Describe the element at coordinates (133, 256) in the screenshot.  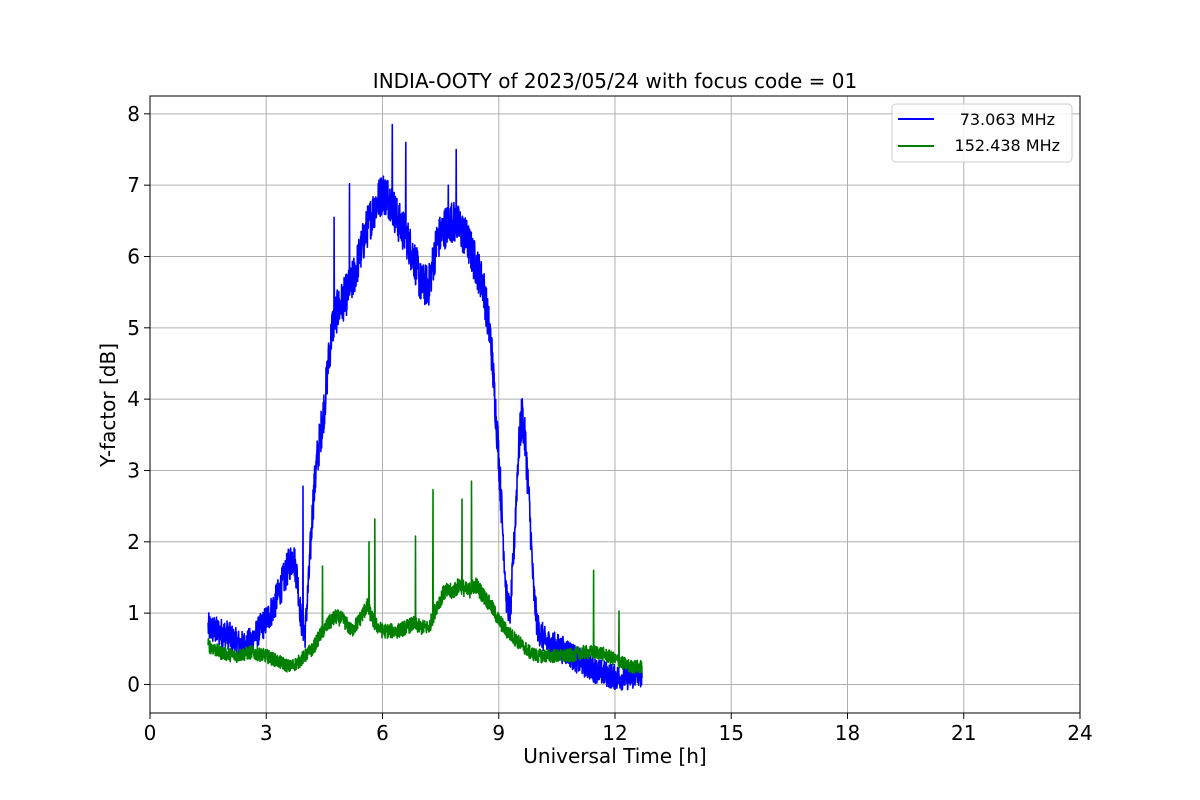
I see `y-tick-label: 6` at that location.